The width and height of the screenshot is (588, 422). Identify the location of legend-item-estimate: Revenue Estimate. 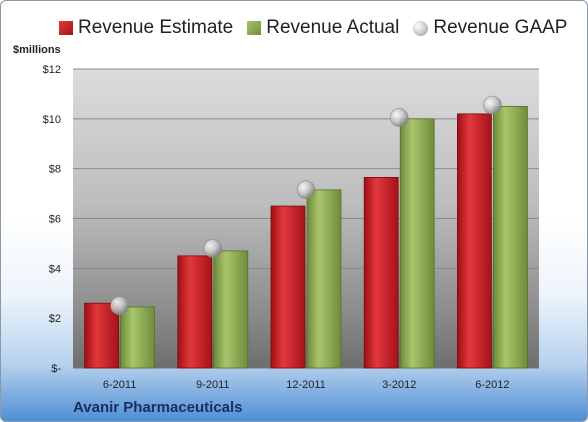
(146, 28).